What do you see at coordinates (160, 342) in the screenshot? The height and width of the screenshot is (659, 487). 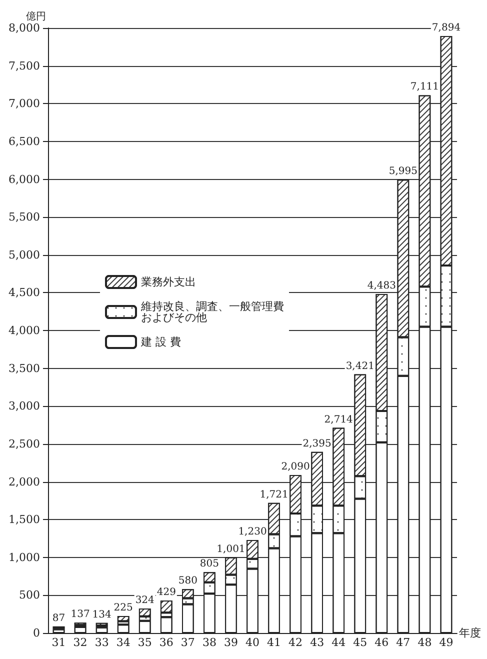 I see `legend-label: 建 設 費` at bounding box center [160, 342].